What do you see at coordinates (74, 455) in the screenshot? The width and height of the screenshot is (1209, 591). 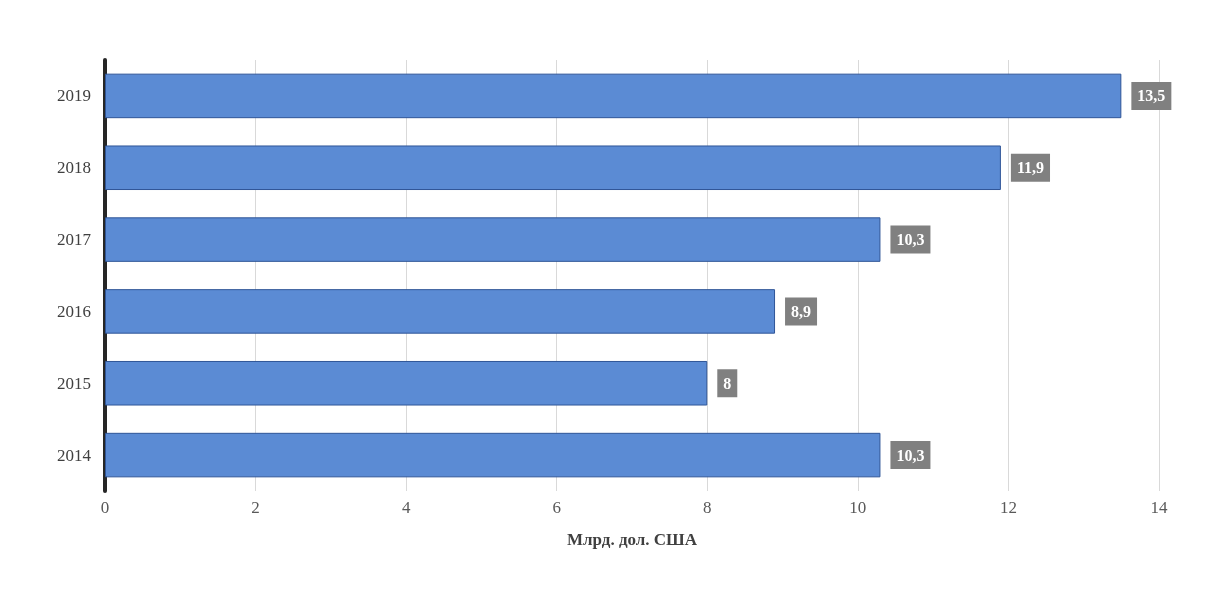 I see `y-tick-label: 2014` at bounding box center [74, 455].